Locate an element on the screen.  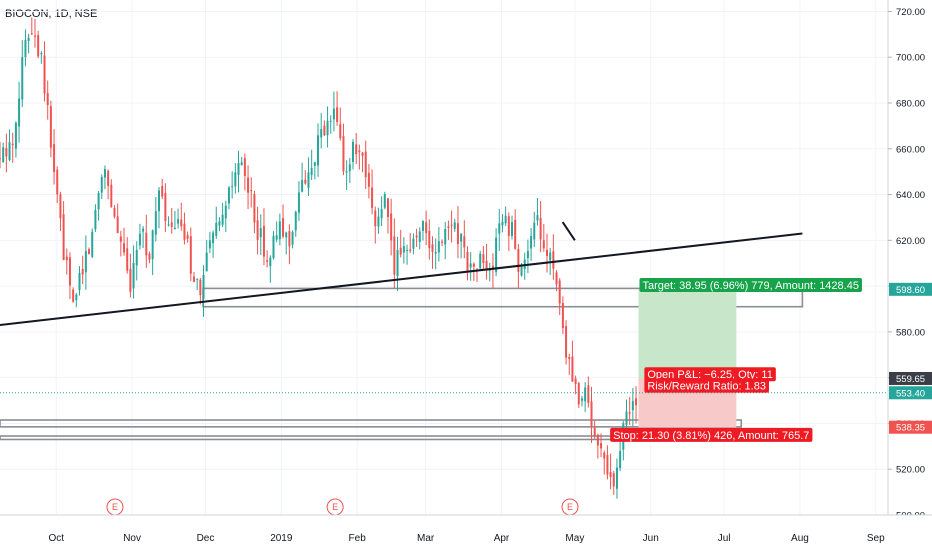
trendline is located at coordinates (568, 231).